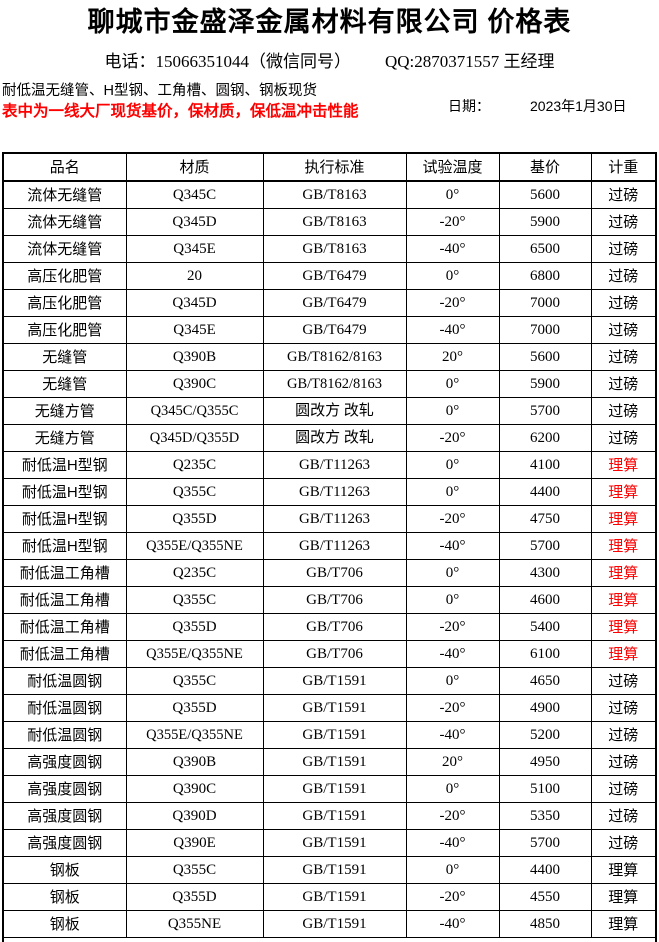 This screenshot has height=942, width=659. What do you see at coordinates (469, 61) in the screenshot?
I see `qq-contact: QQ:2870371557 王经理` at bounding box center [469, 61].